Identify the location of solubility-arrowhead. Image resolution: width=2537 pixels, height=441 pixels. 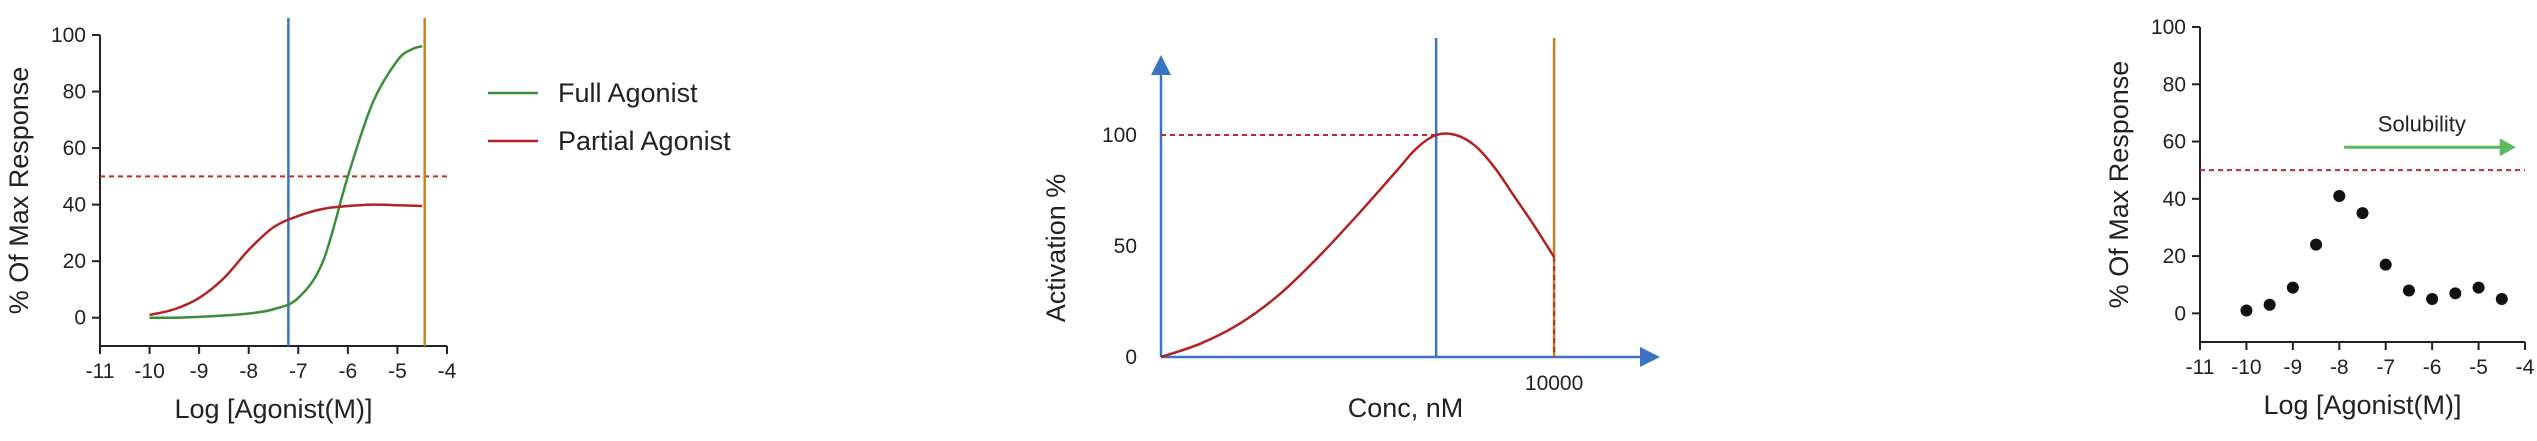
(2507, 147).